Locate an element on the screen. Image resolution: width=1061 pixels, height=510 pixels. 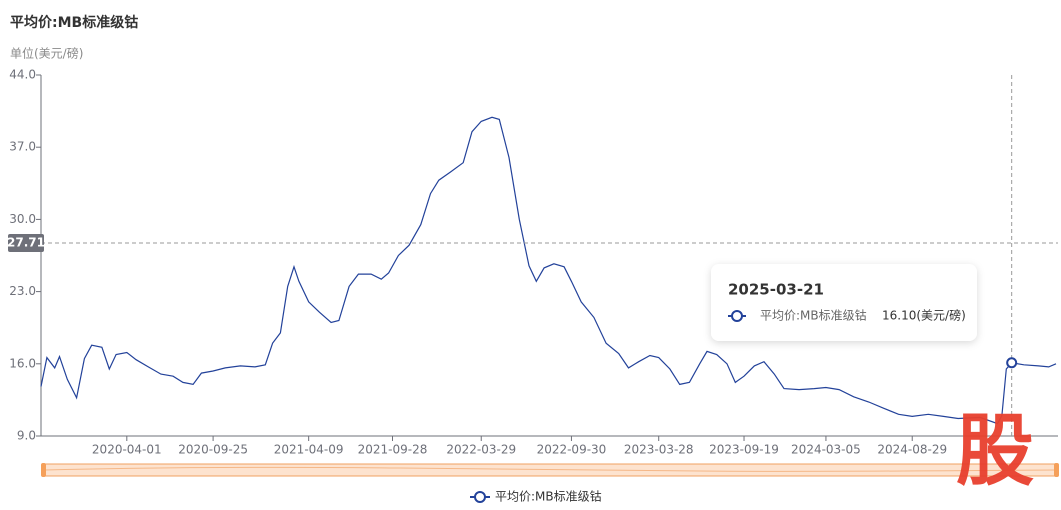
x-tick-label: 2021-09-28 is located at coordinates (393, 450).